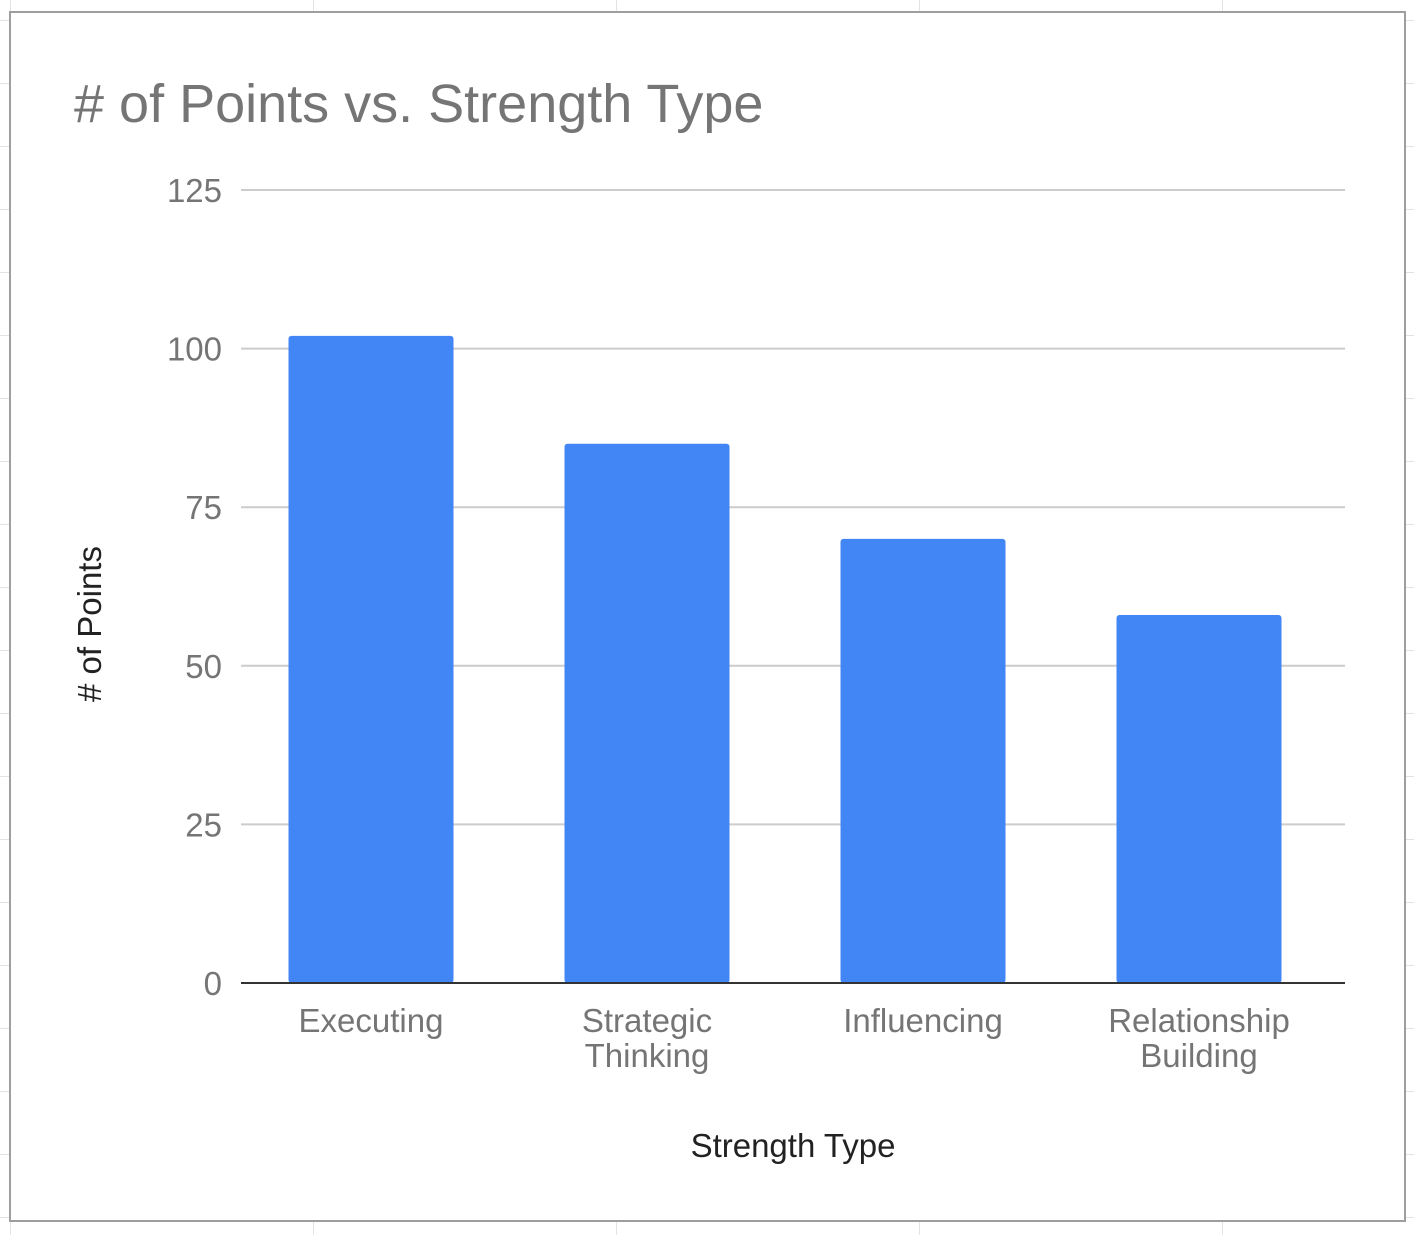  Describe the element at coordinates (1199, 1020) in the screenshot. I see `x-tick-label-line: Relationship` at that location.